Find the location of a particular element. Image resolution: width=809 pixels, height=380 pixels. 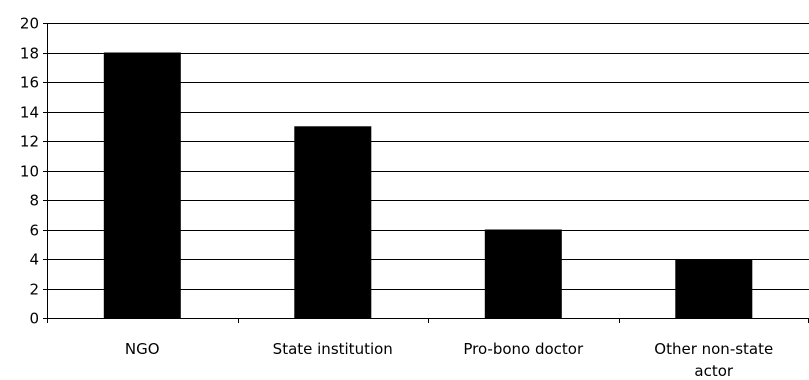

bar-ngo is located at coordinates (142, 185).